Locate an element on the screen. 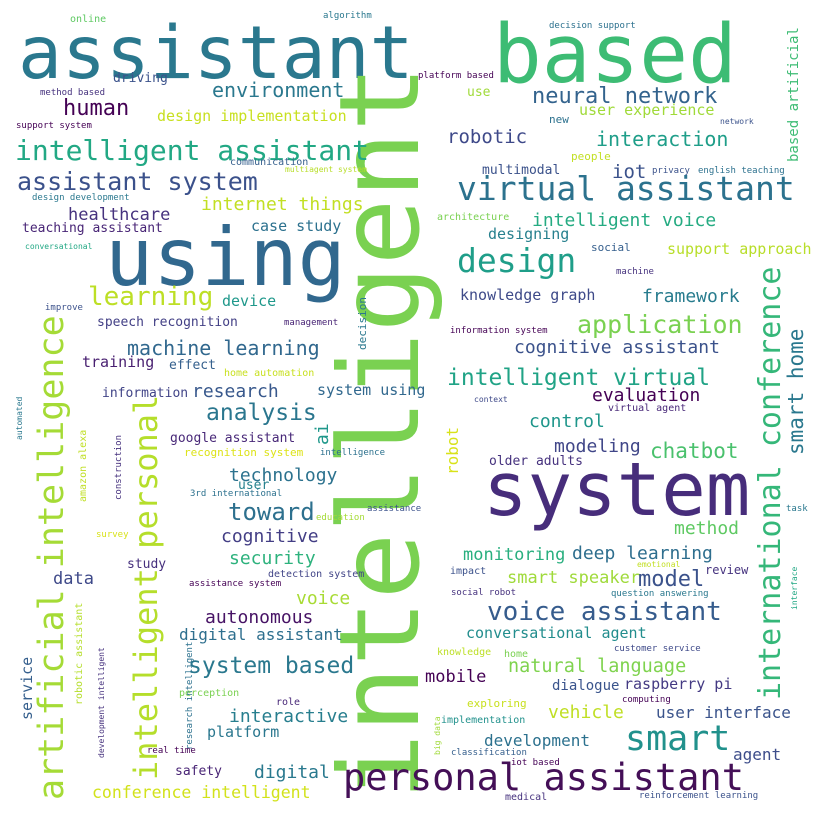  word: classification is located at coordinates (489, 753).